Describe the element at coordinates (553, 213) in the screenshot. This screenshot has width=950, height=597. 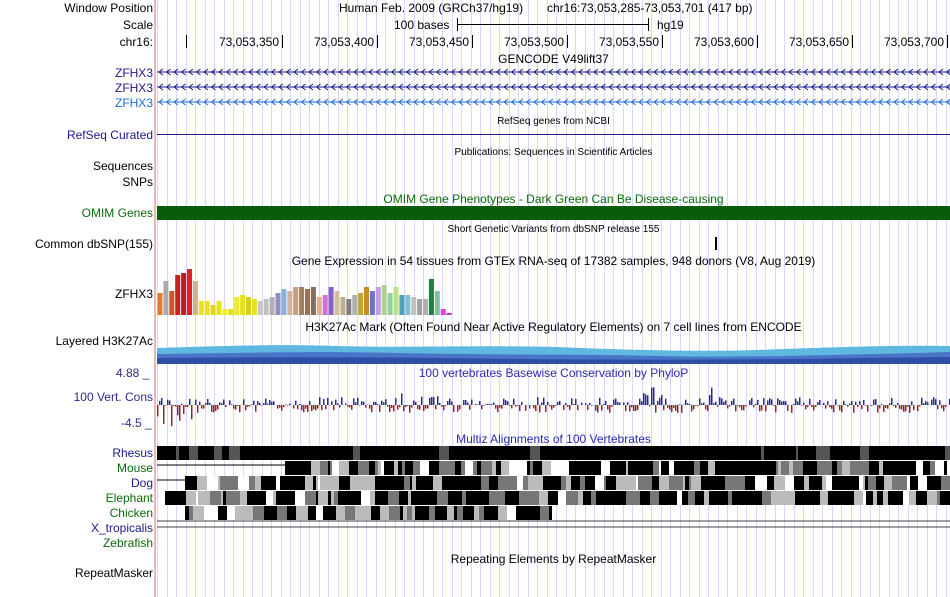
I see `omim-phenotype-bar` at that location.